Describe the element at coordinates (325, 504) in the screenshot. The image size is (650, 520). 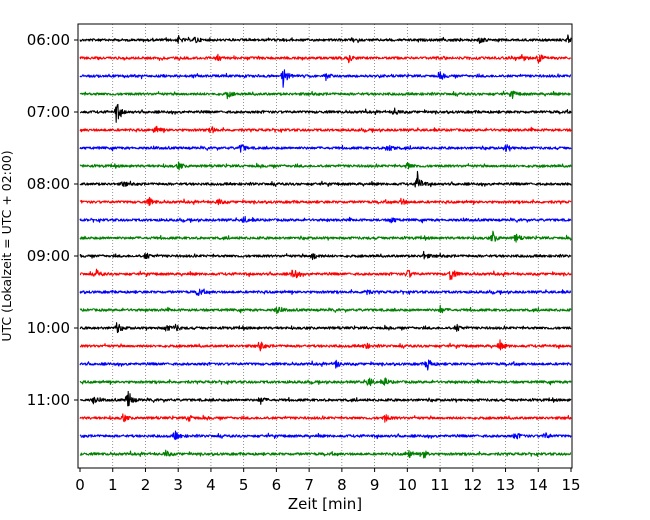
I see `x-axis-label: Zeit [min]` at that location.